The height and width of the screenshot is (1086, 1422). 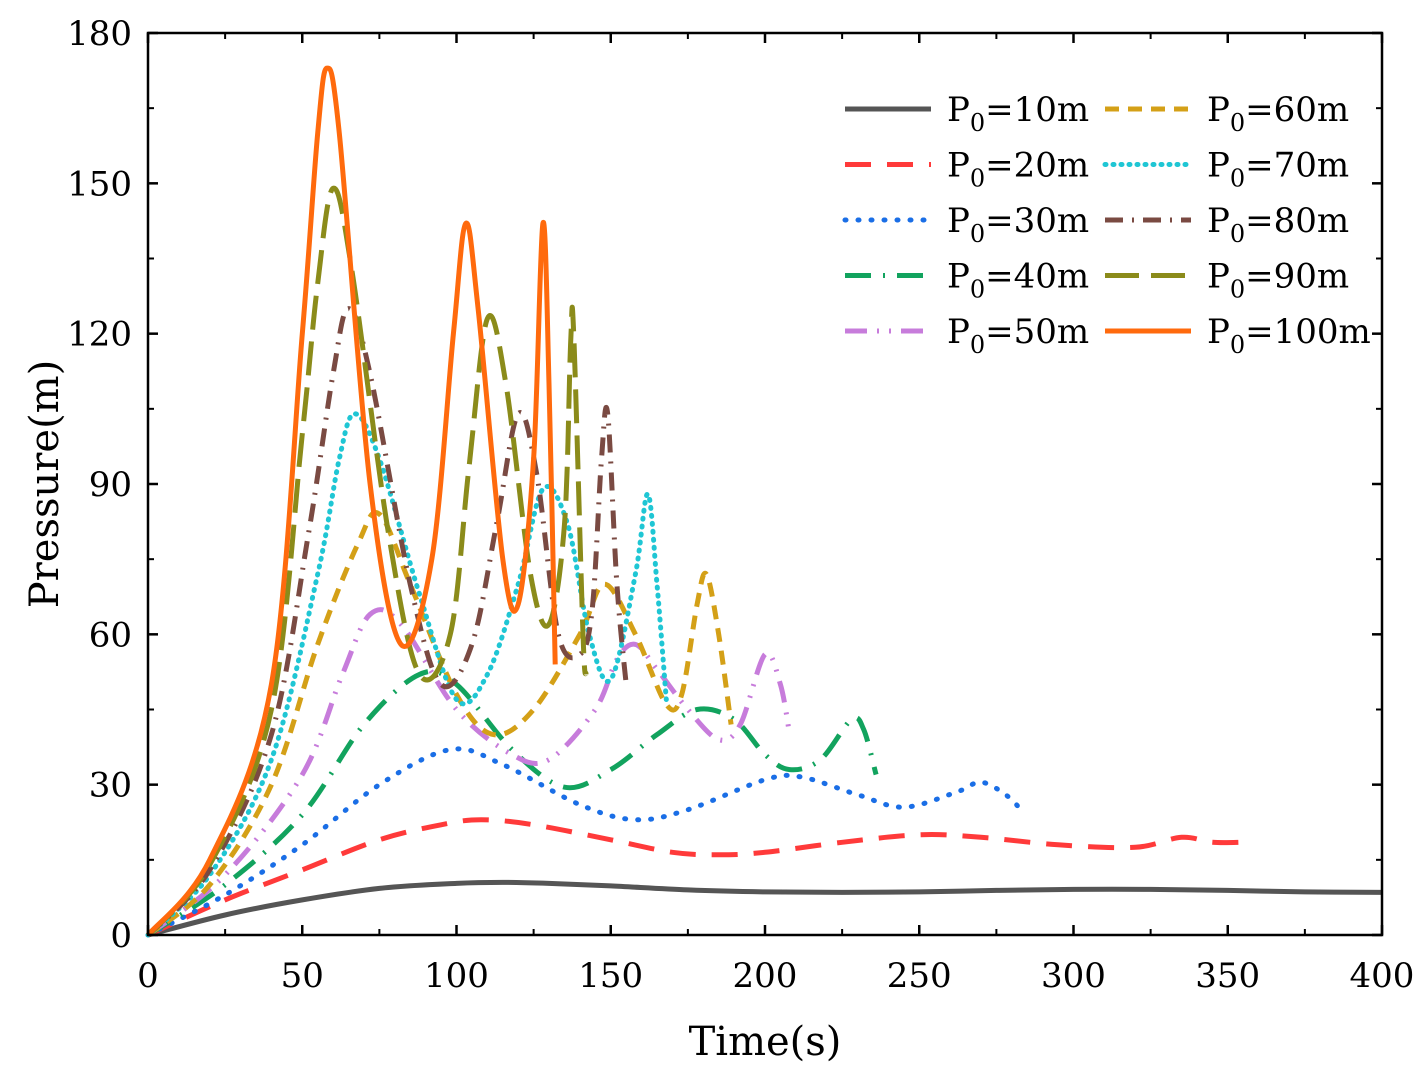 What do you see at coordinates (1289, 335) in the screenshot?
I see `legend-label-10: P0=100m` at bounding box center [1289, 335].